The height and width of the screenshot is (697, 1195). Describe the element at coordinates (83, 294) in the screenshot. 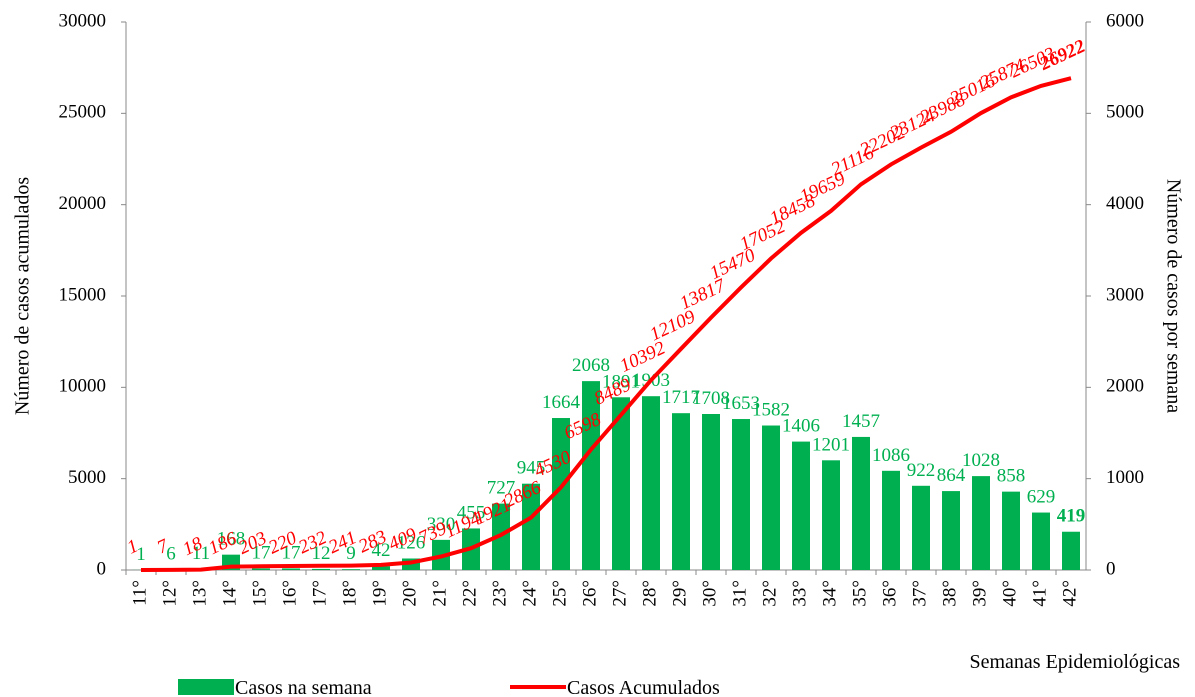

I see `y-tick-label: 15000` at that location.